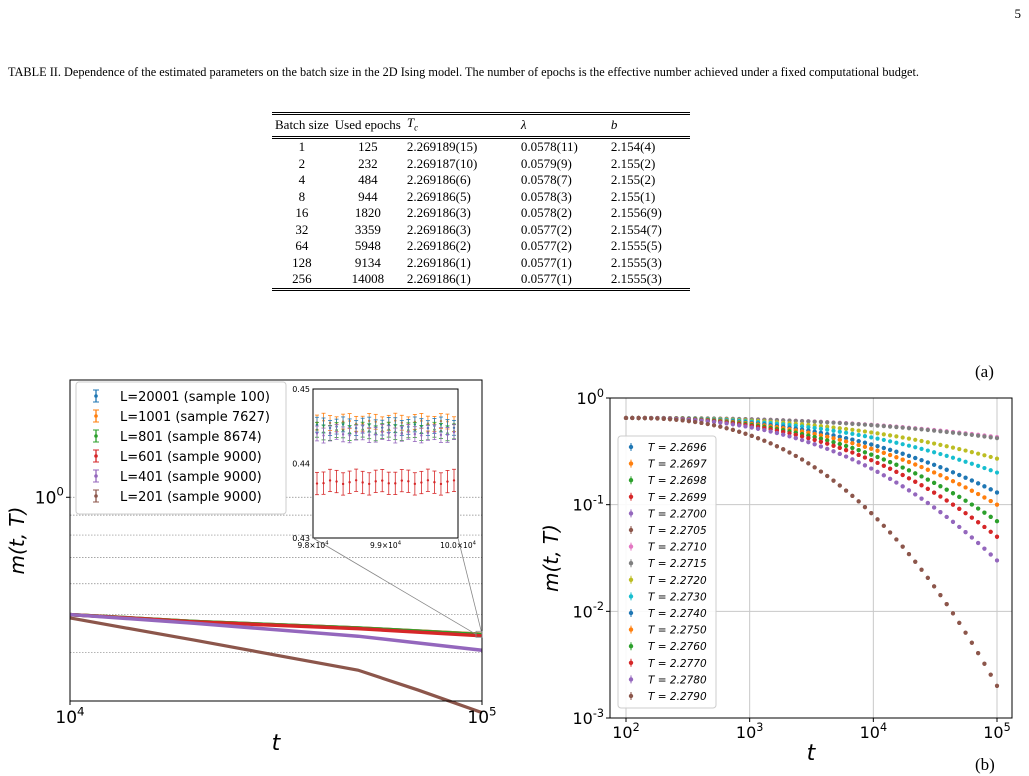 This screenshot has width=1029, height=776. I want to click on table-cell: 2.155(1), so click(633, 196).